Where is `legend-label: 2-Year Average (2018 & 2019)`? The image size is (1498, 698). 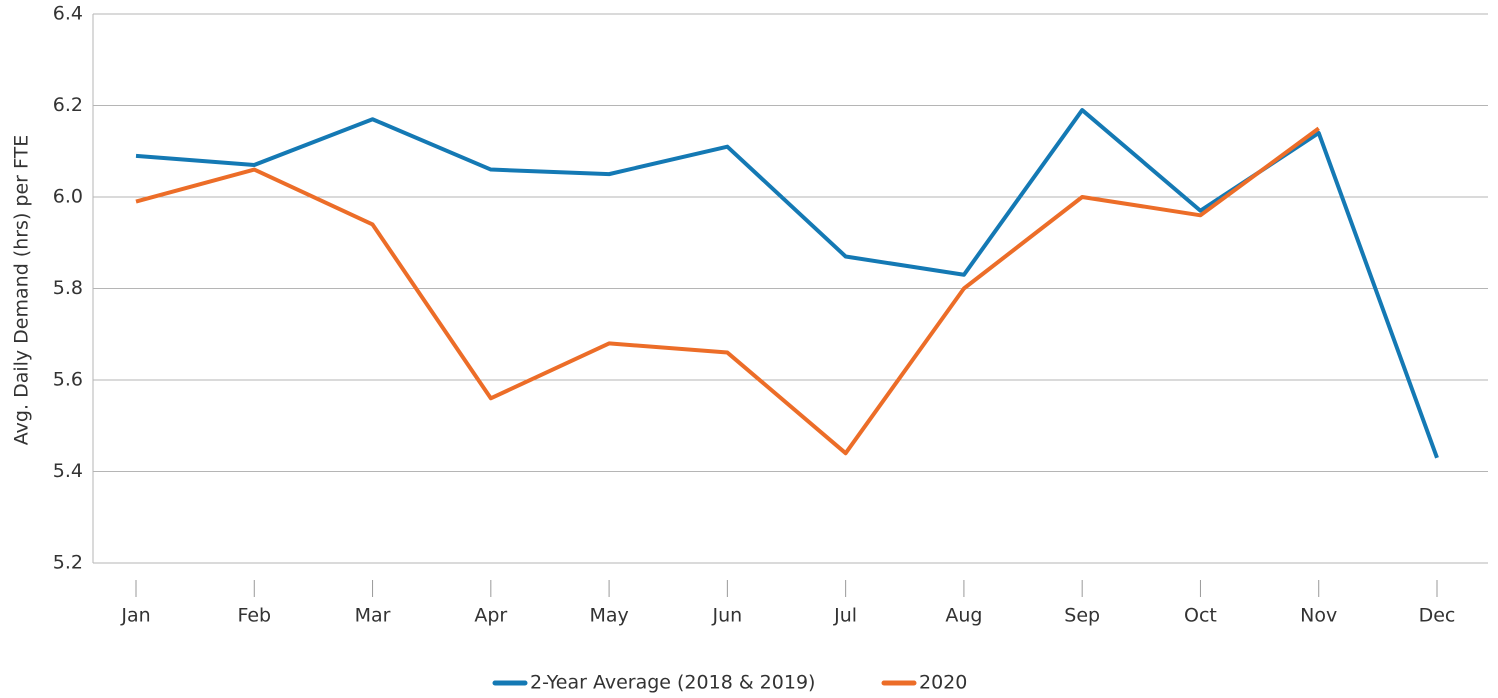 legend-label: 2-Year Average (2018 & 2019) is located at coordinates (672, 683).